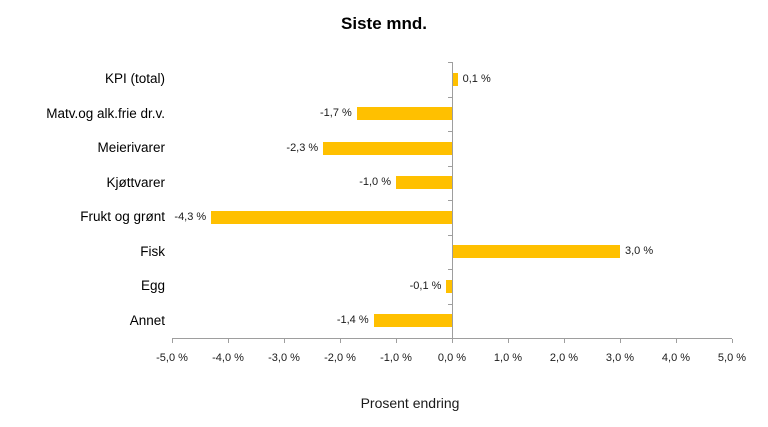 The image size is (768, 427). What do you see at coordinates (384, 23) in the screenshot?
I see `chart-title: Siste mnd.` at bounding box center [384, 23].